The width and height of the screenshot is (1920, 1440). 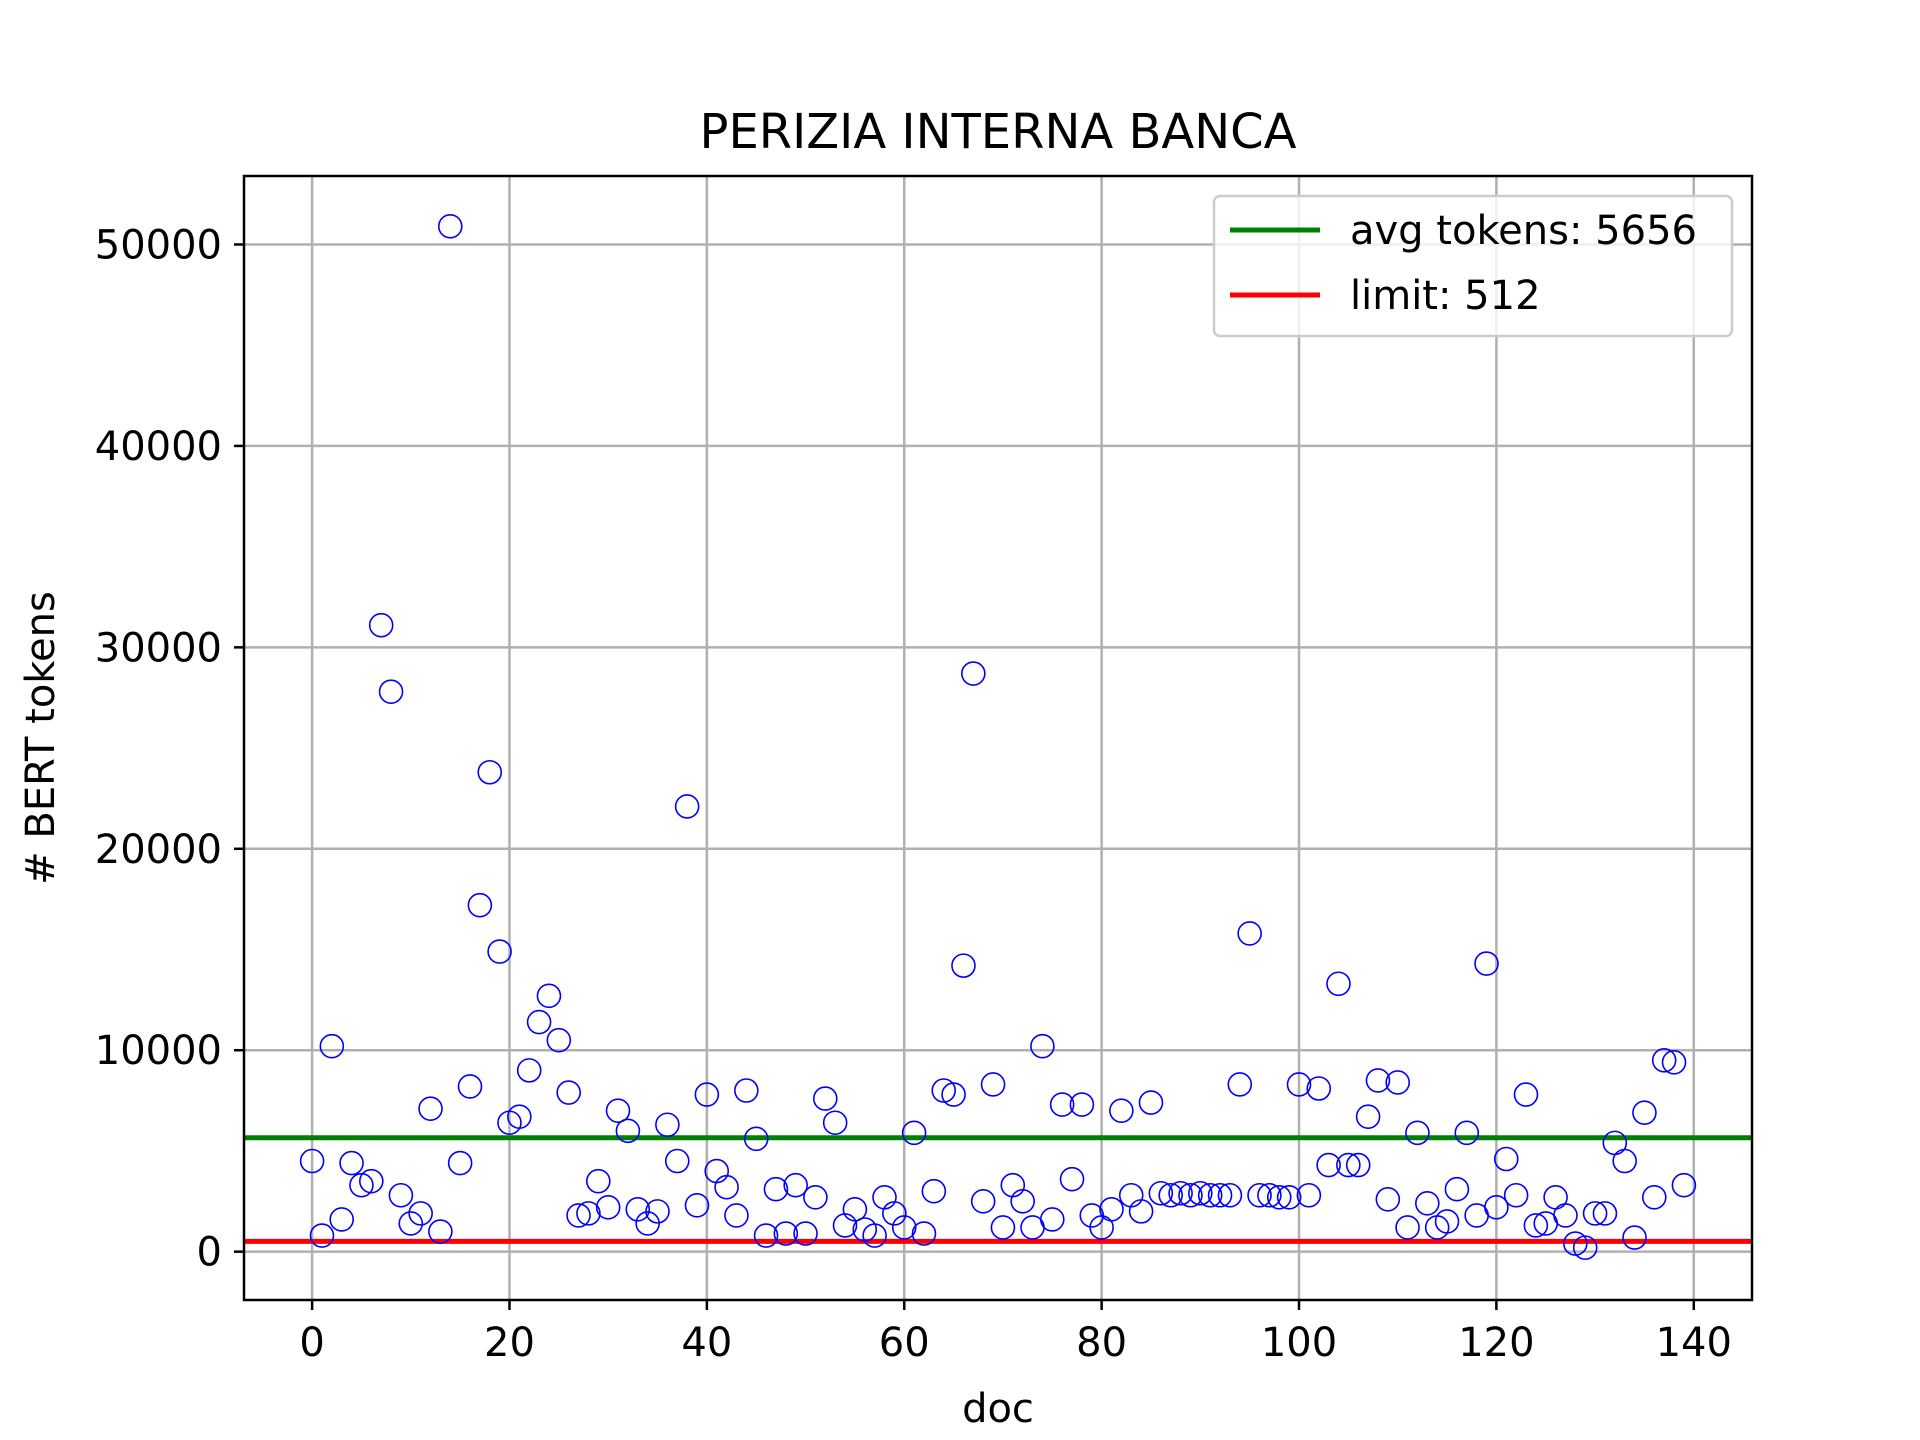 I want to click on y-axis-label: # BERT tokens, so click(x=41, y=738).